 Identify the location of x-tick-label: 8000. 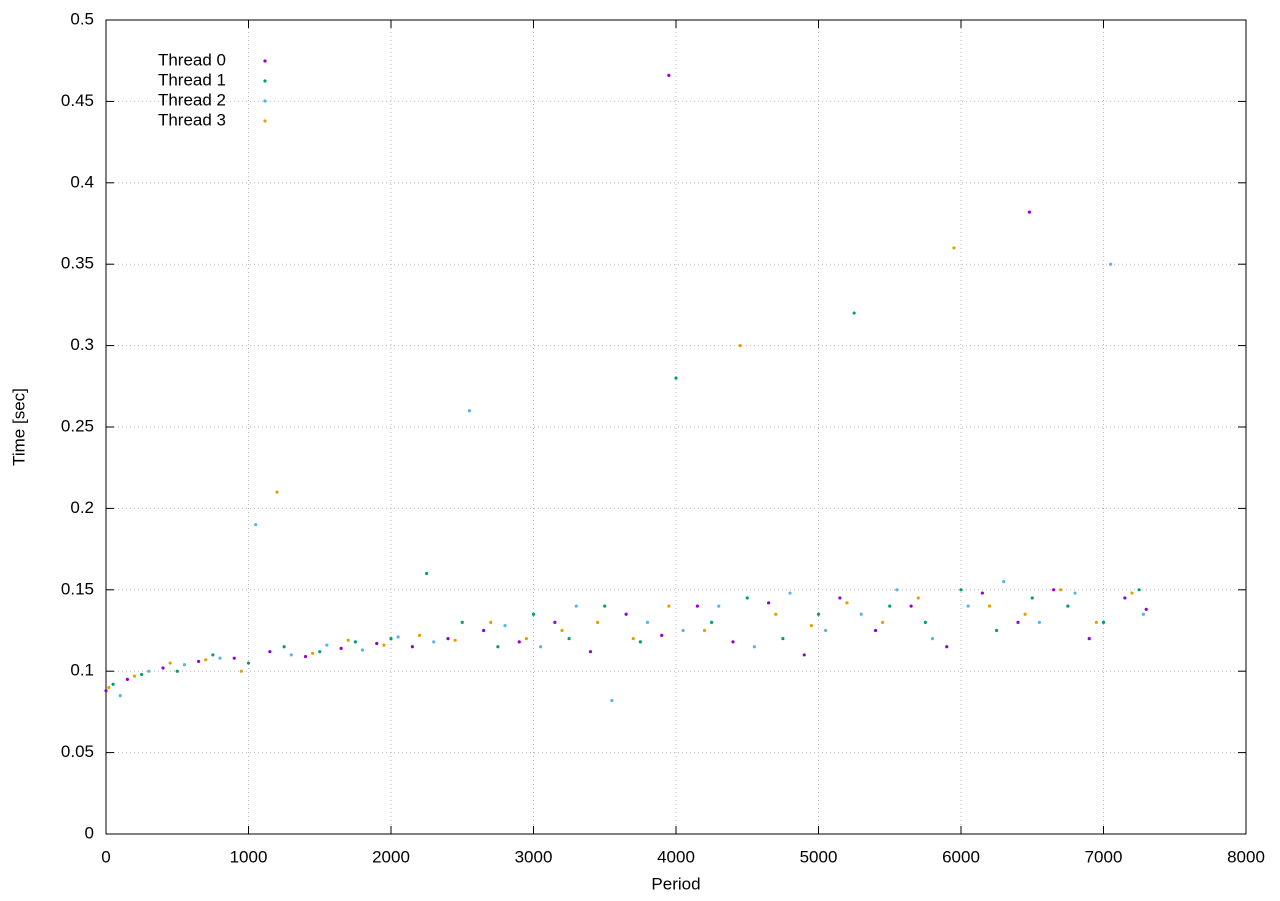
(1246, 856).